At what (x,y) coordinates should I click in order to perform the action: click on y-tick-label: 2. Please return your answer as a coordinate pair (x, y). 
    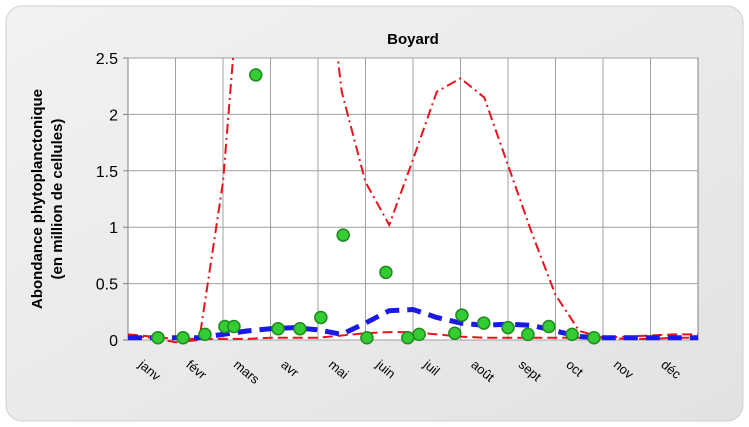
    Looking at the image, I should click on (113, 115).